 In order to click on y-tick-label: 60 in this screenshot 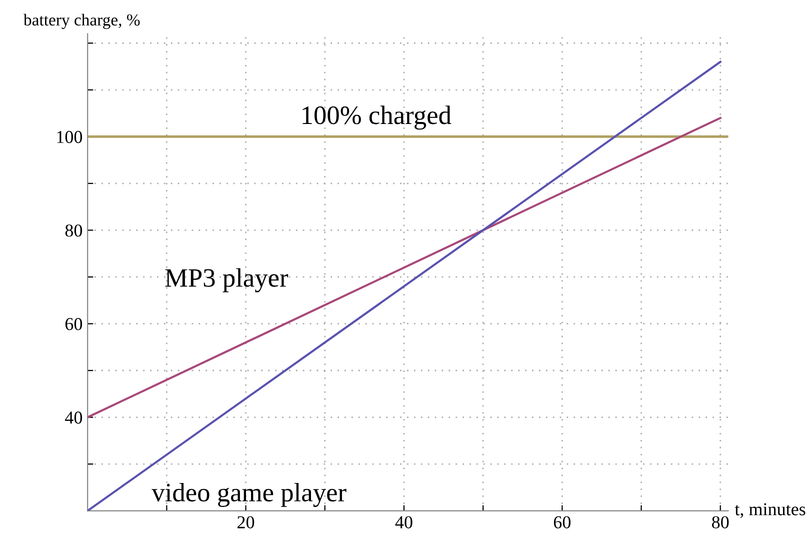, I will do `click(73, 324)`.